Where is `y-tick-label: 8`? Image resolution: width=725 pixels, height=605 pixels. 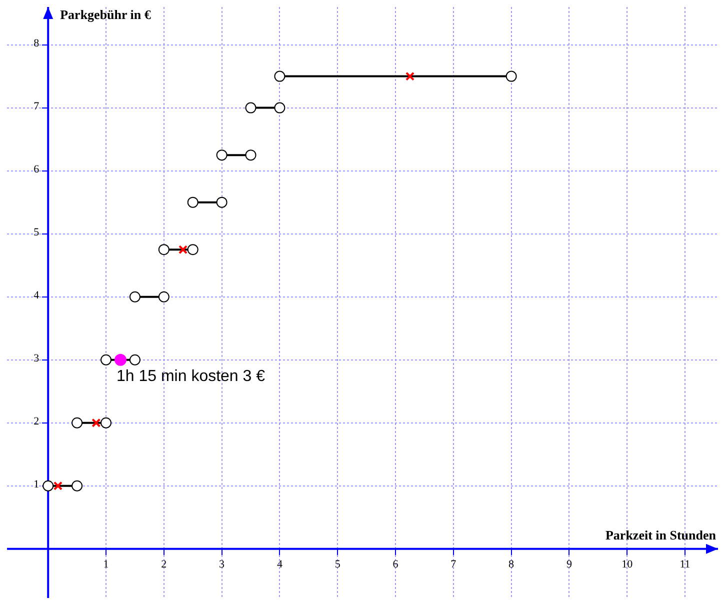 y-tick-label: 8 is located at coordinates (37, 44).